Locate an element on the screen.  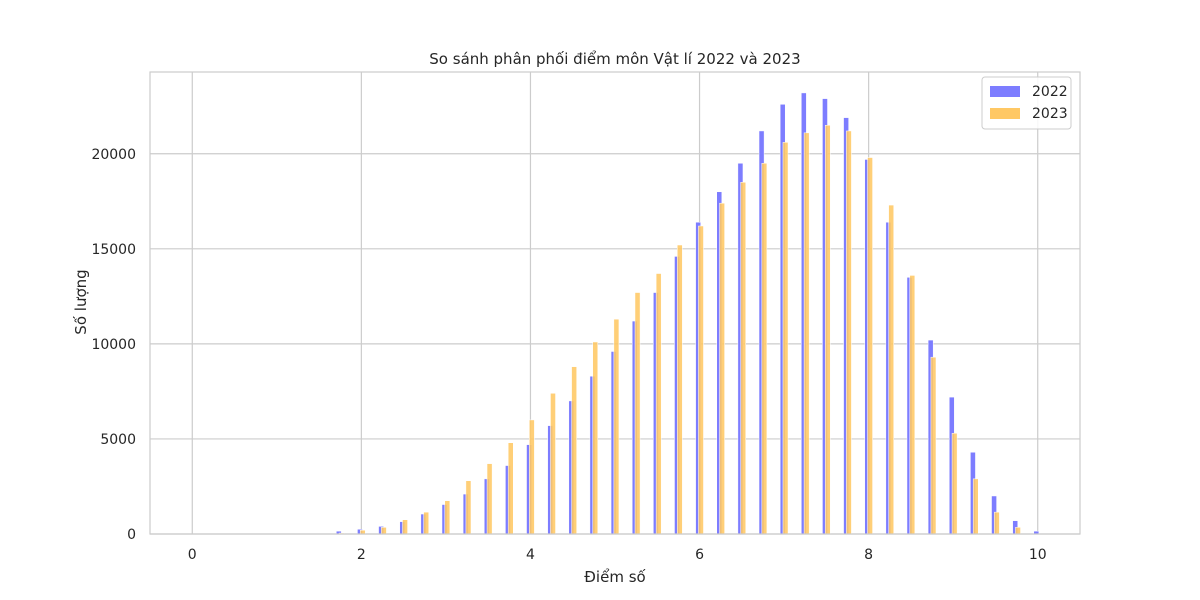
x-tick-label: 6 is located at coordinates (699, 555).